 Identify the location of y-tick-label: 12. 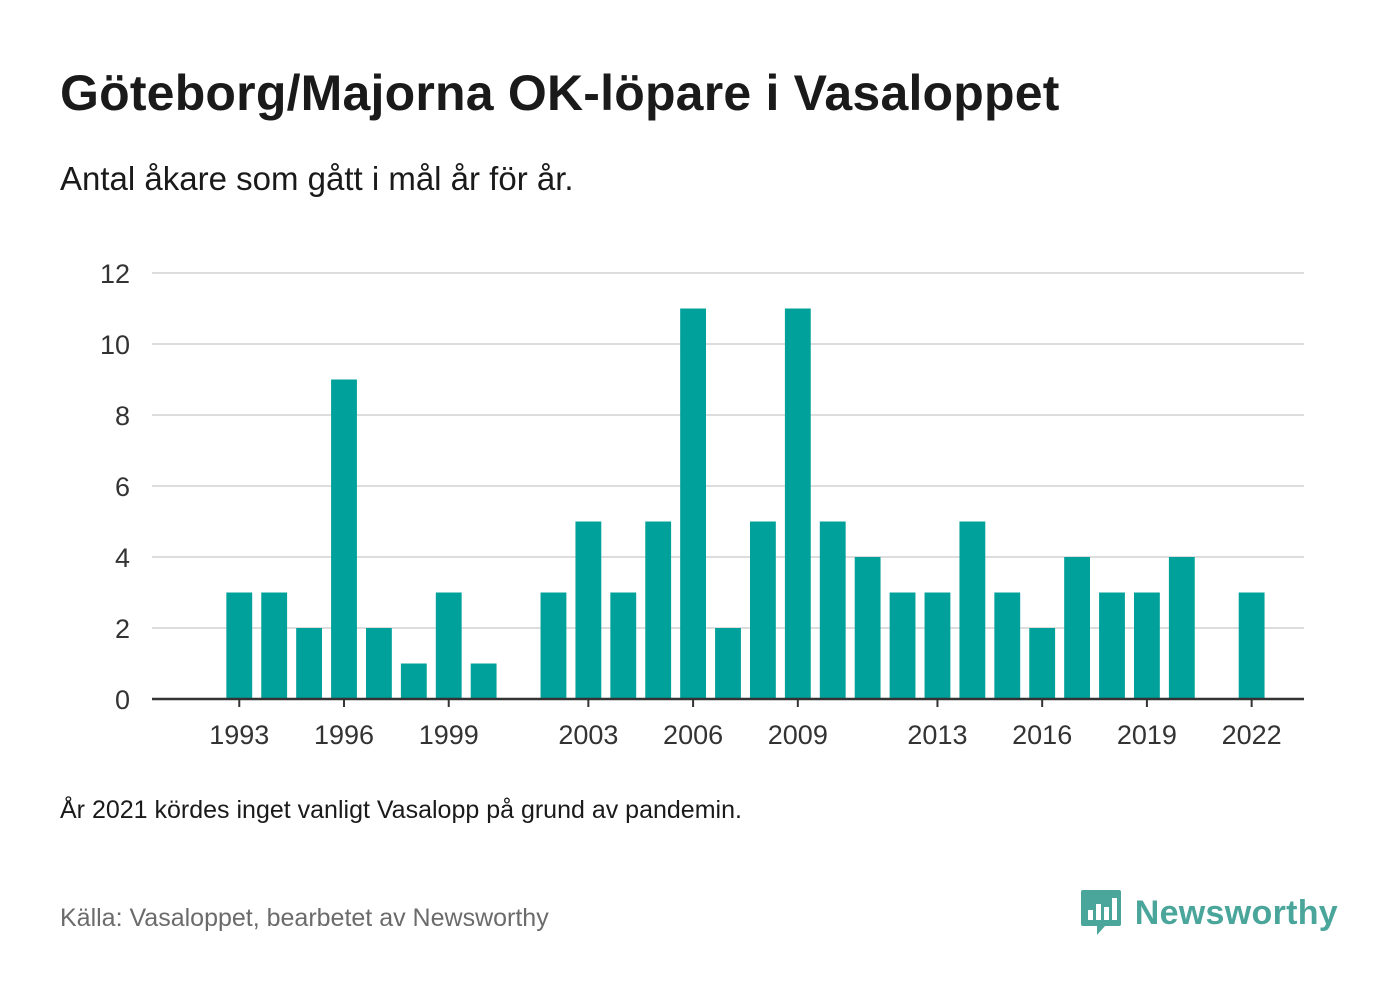
(115, 274).